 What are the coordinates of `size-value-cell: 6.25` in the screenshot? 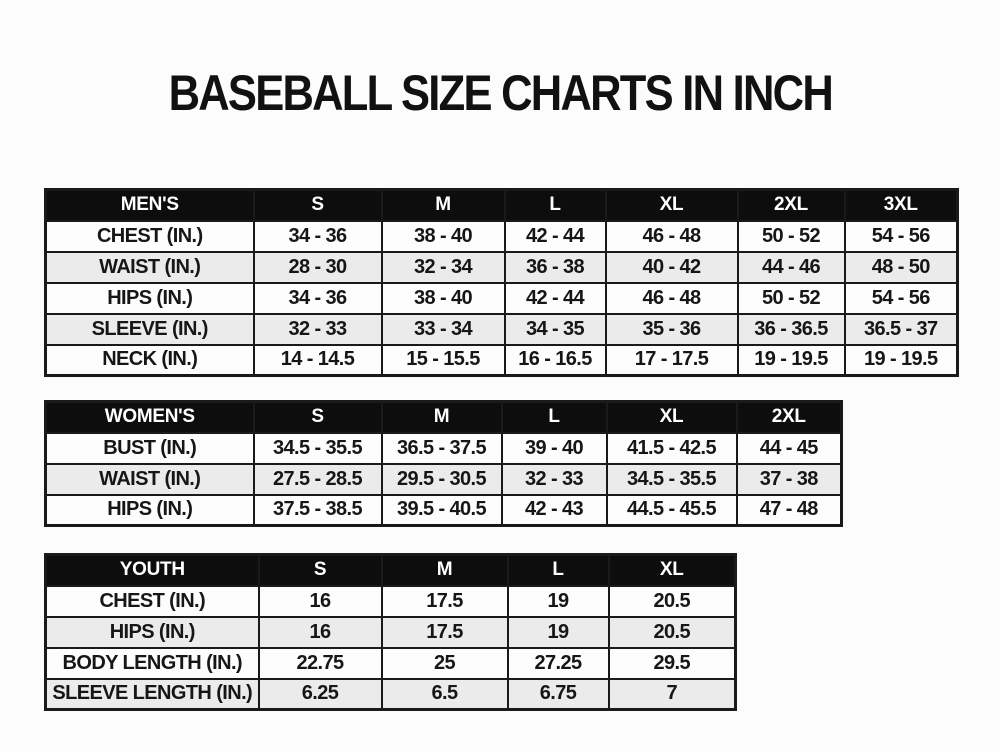 It's located at (320, 694).